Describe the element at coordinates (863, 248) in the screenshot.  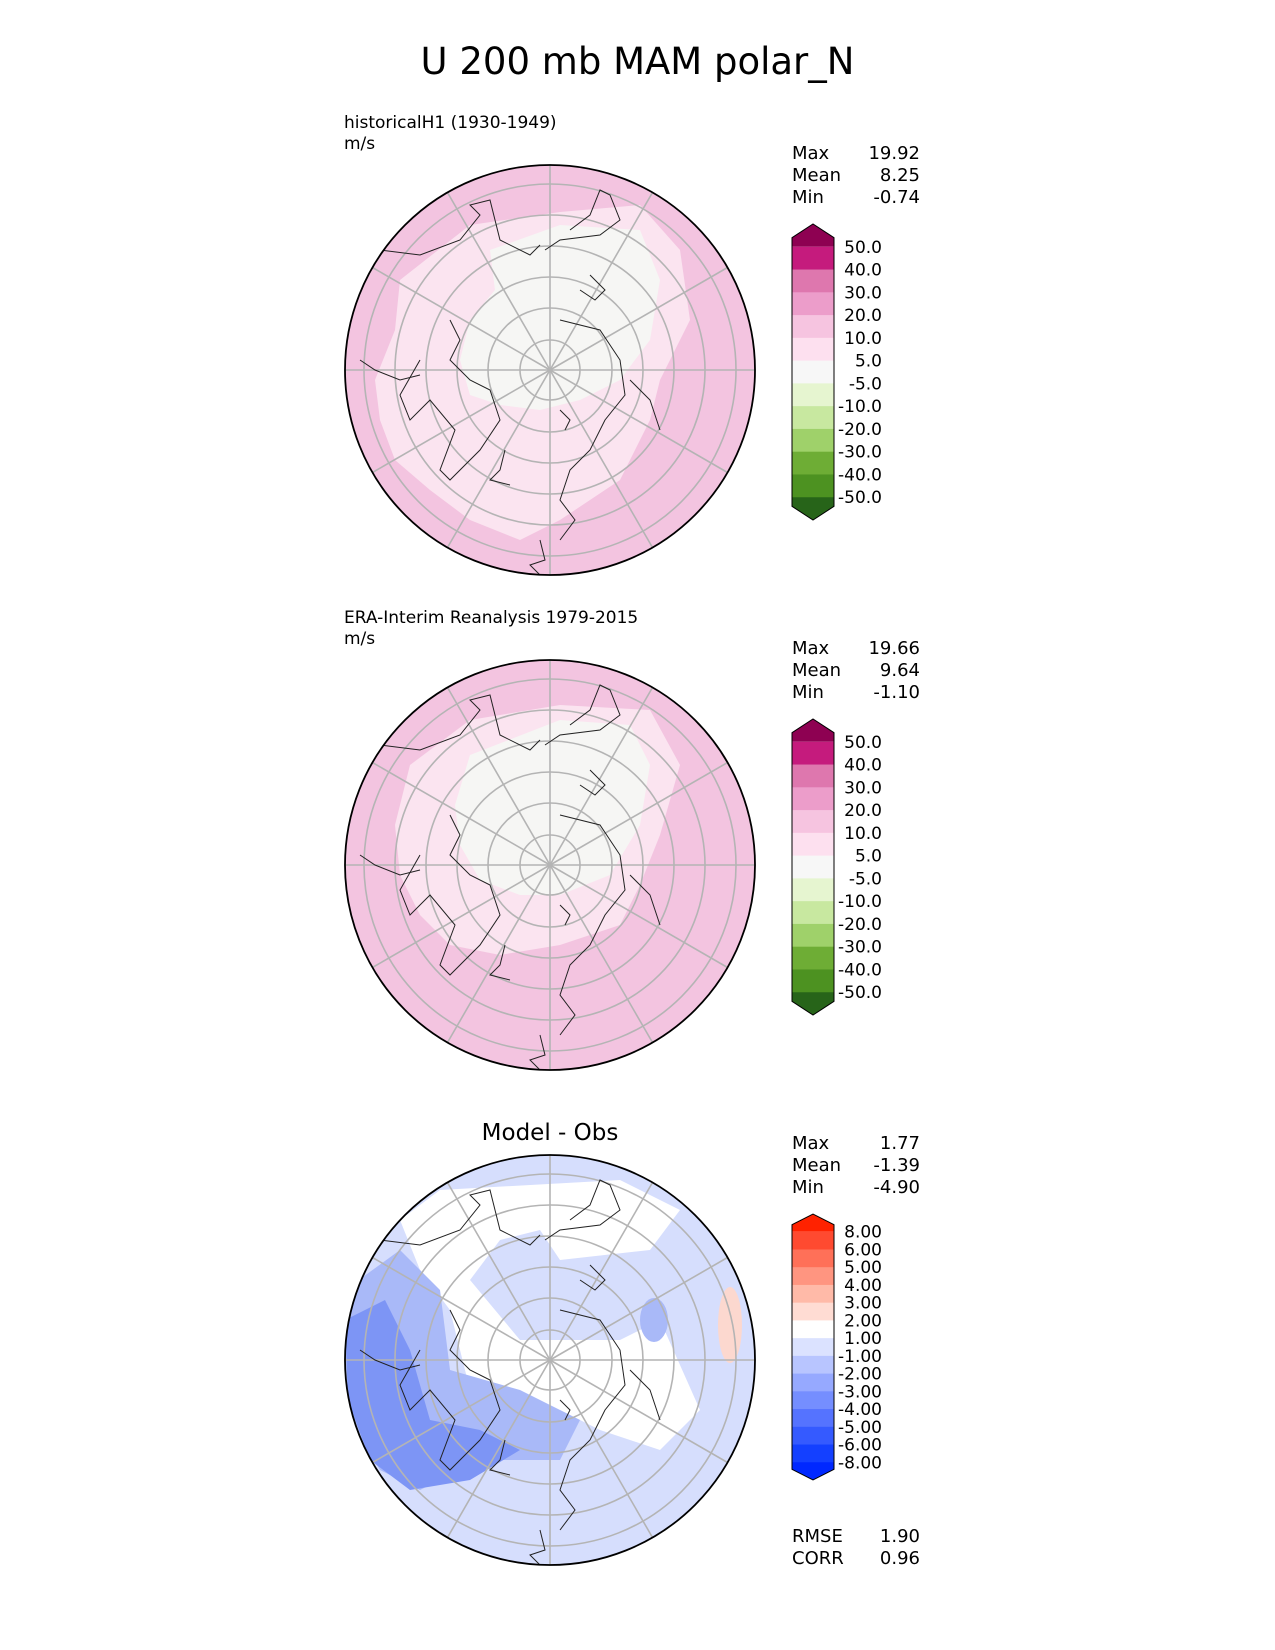
I see `colorbar-tick-label: 50.0` at that location.